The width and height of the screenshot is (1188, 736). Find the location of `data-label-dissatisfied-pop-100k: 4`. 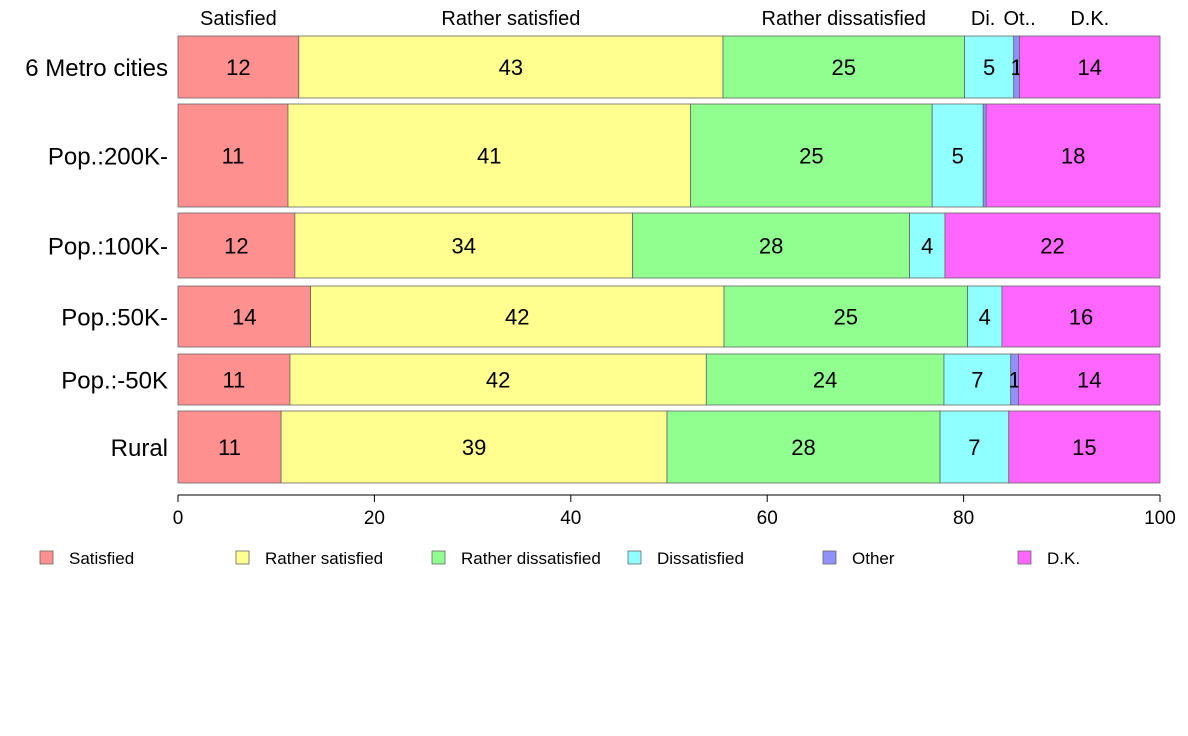

data-label-dissatisfied-pop-100k: 4 is located at coordinates (927, 246).